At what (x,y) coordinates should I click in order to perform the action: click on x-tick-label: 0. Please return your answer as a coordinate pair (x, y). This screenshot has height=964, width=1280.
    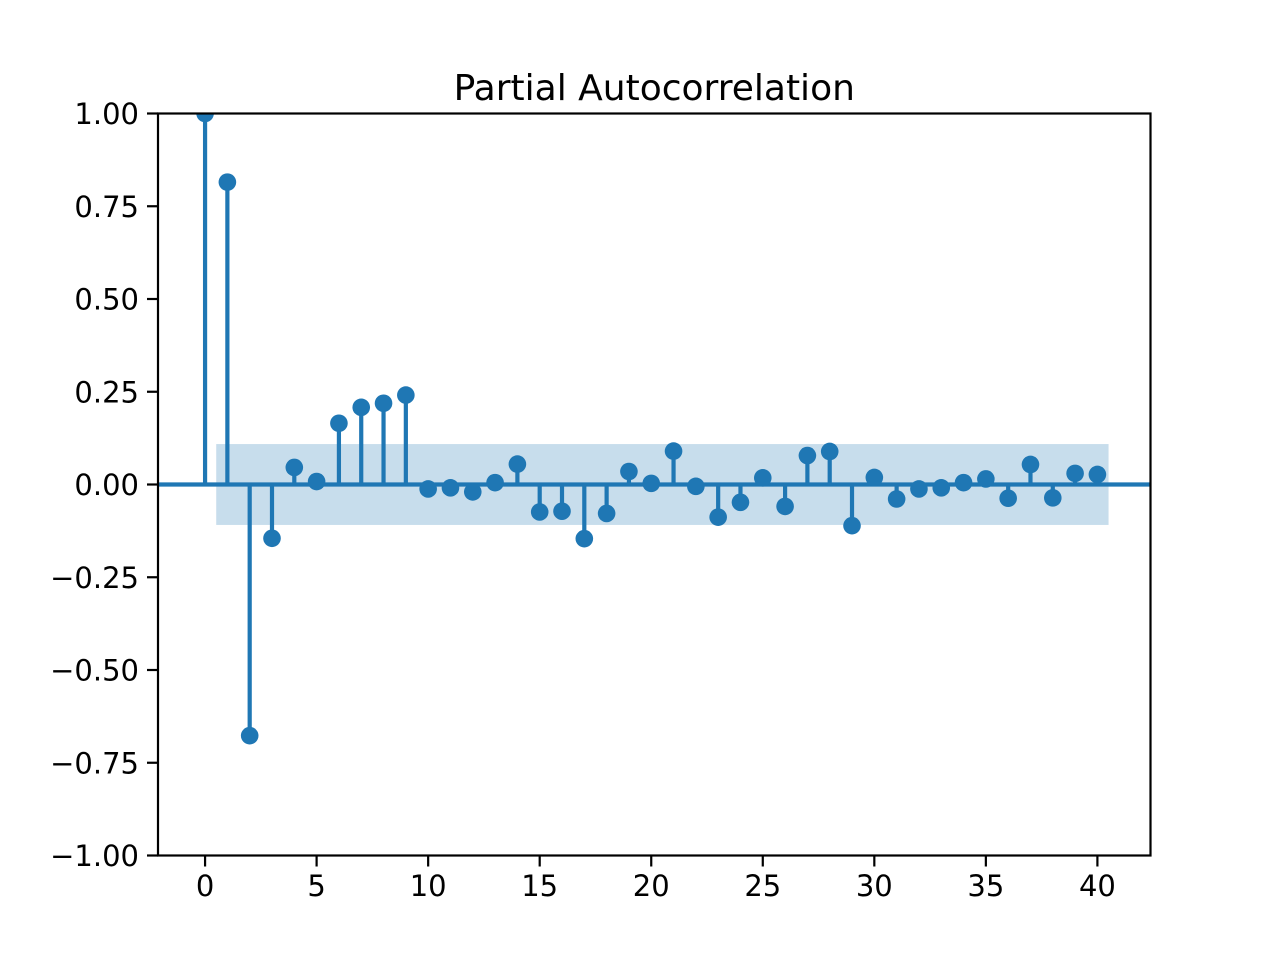
    Looking at the image, I should click on (205, 886).